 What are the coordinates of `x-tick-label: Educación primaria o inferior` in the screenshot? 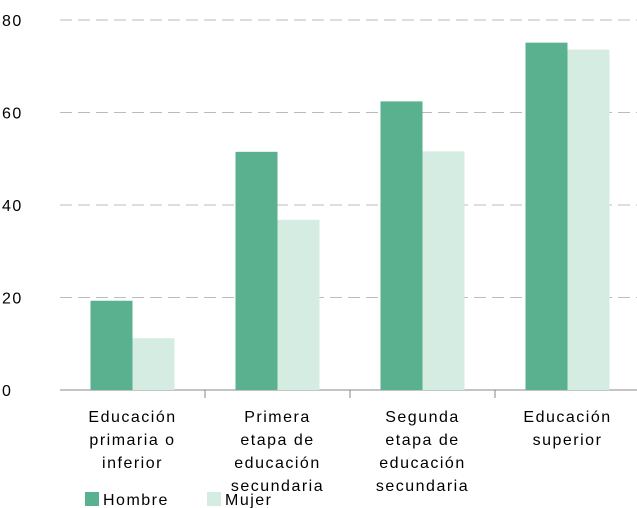 It's located at (132, 440).